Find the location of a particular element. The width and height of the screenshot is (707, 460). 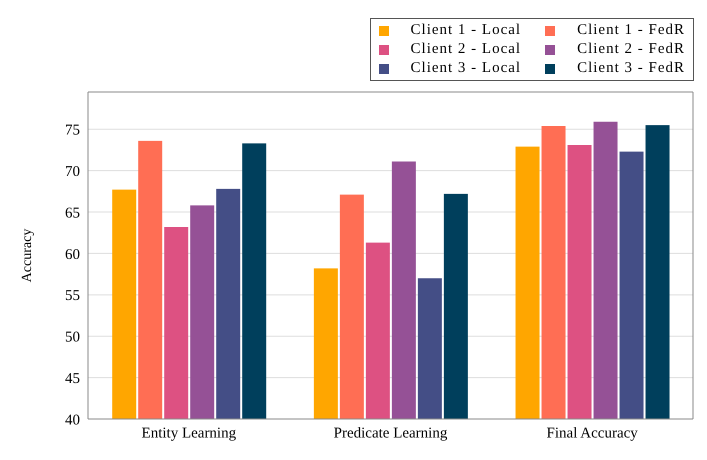

y-tick-label: 60 is located at coordinates (72, 254).